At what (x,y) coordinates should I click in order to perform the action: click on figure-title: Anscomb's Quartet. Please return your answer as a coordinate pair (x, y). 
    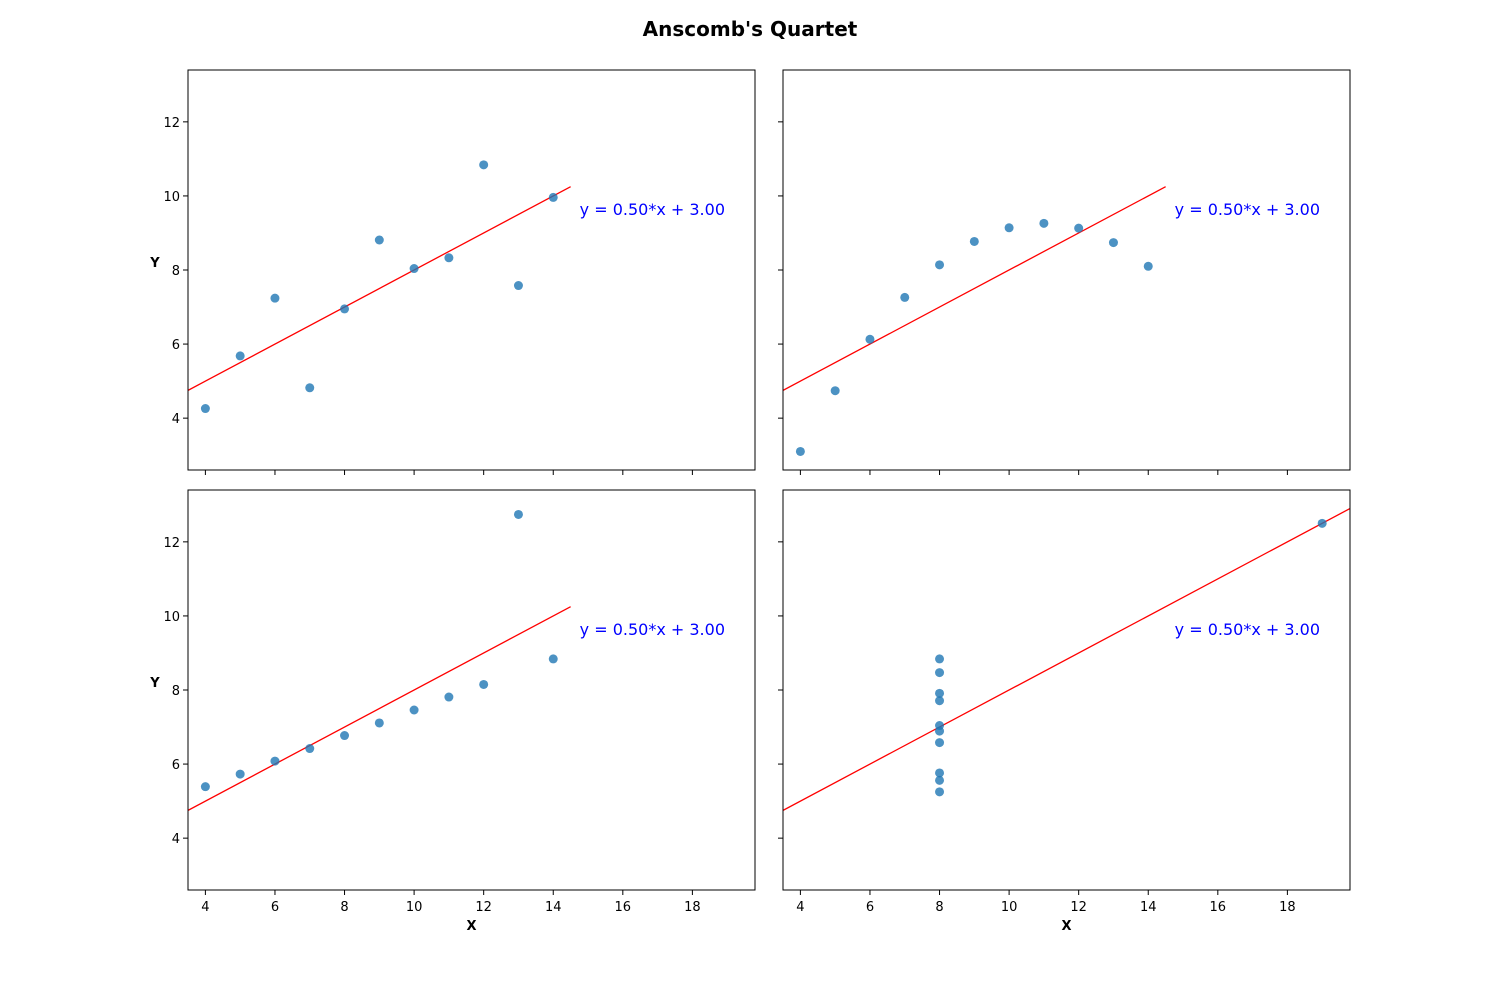
    Looking at the image, I should click on (750, 29).